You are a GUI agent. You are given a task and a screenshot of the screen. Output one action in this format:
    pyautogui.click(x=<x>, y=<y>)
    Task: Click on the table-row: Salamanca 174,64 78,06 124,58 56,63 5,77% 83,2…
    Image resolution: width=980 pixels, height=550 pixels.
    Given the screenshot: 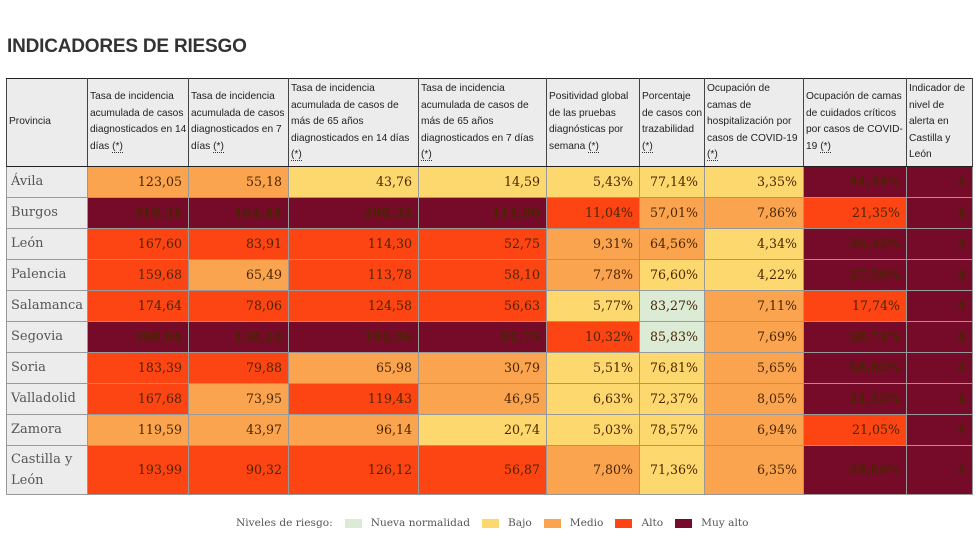 What is the action you would take?
    pyautogui.click(x=489, y=305)
    